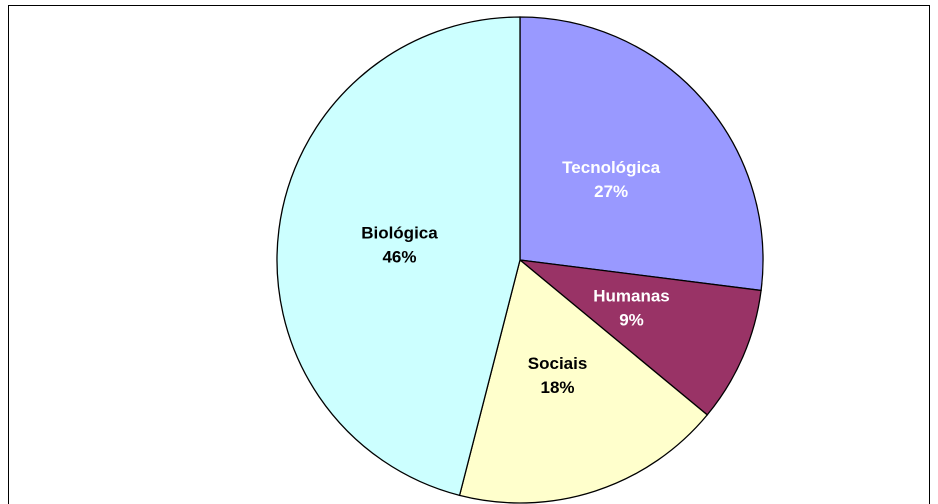 Image resolution: width=938 pixels, height=504 pixels. Describe the element at coordinates (611, 167) in the screenshot. I see `slice-label: Tecnológica` at that location.